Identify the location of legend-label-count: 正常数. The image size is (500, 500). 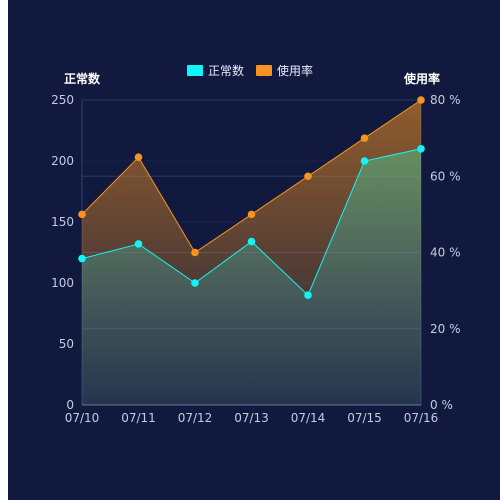
(225, 71).